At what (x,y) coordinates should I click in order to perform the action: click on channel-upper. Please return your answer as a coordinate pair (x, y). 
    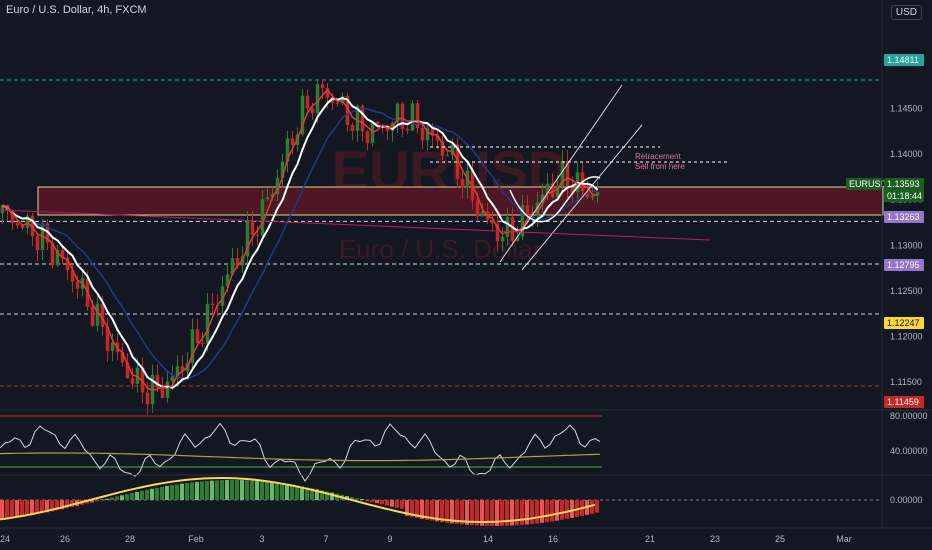
    Looking at the image, I should click on (561, 173).